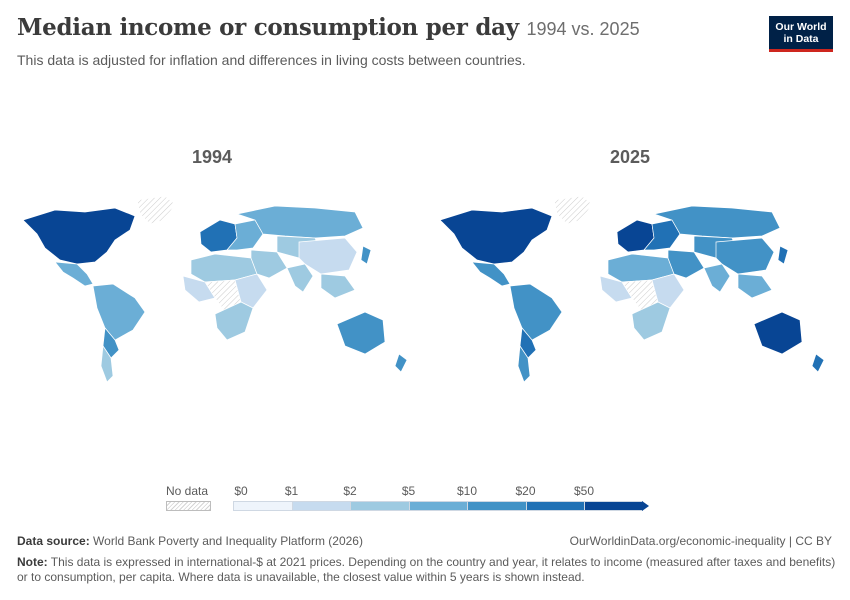 The image size is (850, 600). I want to click on no-data-swatch, so click(188, 506).